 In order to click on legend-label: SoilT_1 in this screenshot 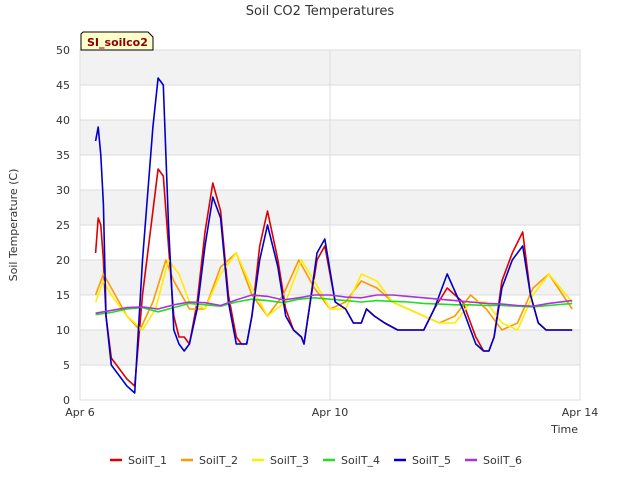, I will do `click(147, 460)`.